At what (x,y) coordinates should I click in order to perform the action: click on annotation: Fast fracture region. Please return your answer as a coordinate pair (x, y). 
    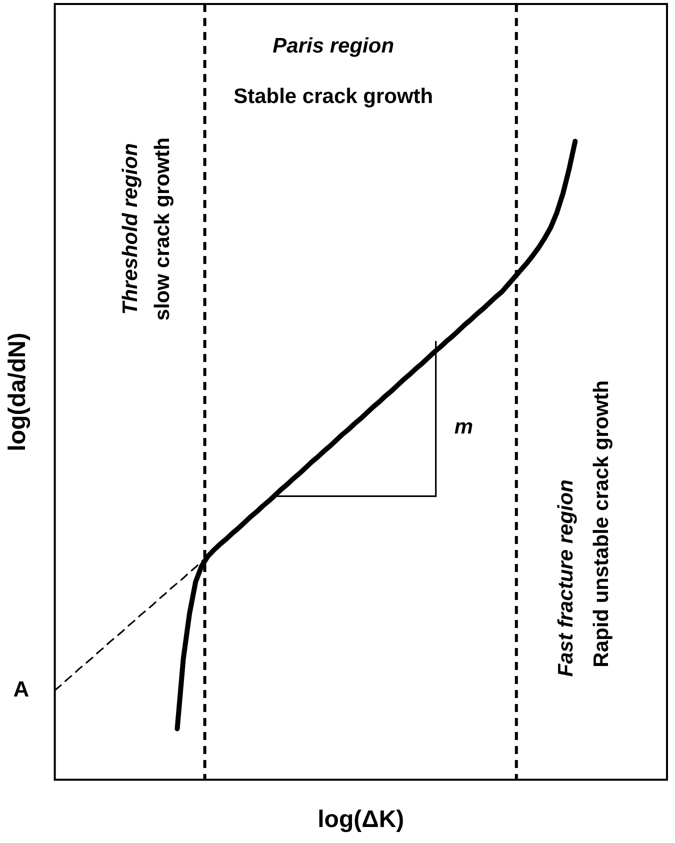
    Looking at the image, I should click on (566, 578).